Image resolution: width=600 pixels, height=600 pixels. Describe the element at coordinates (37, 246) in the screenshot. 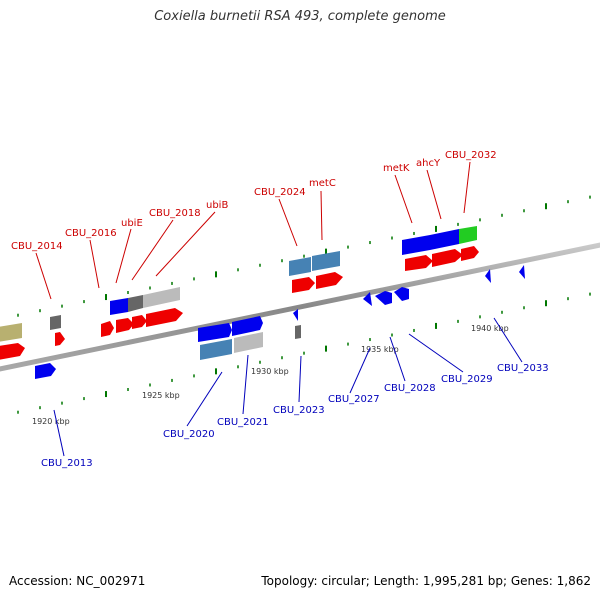

I see `gene-label-cbu-2014: CBU_2014` at that location.